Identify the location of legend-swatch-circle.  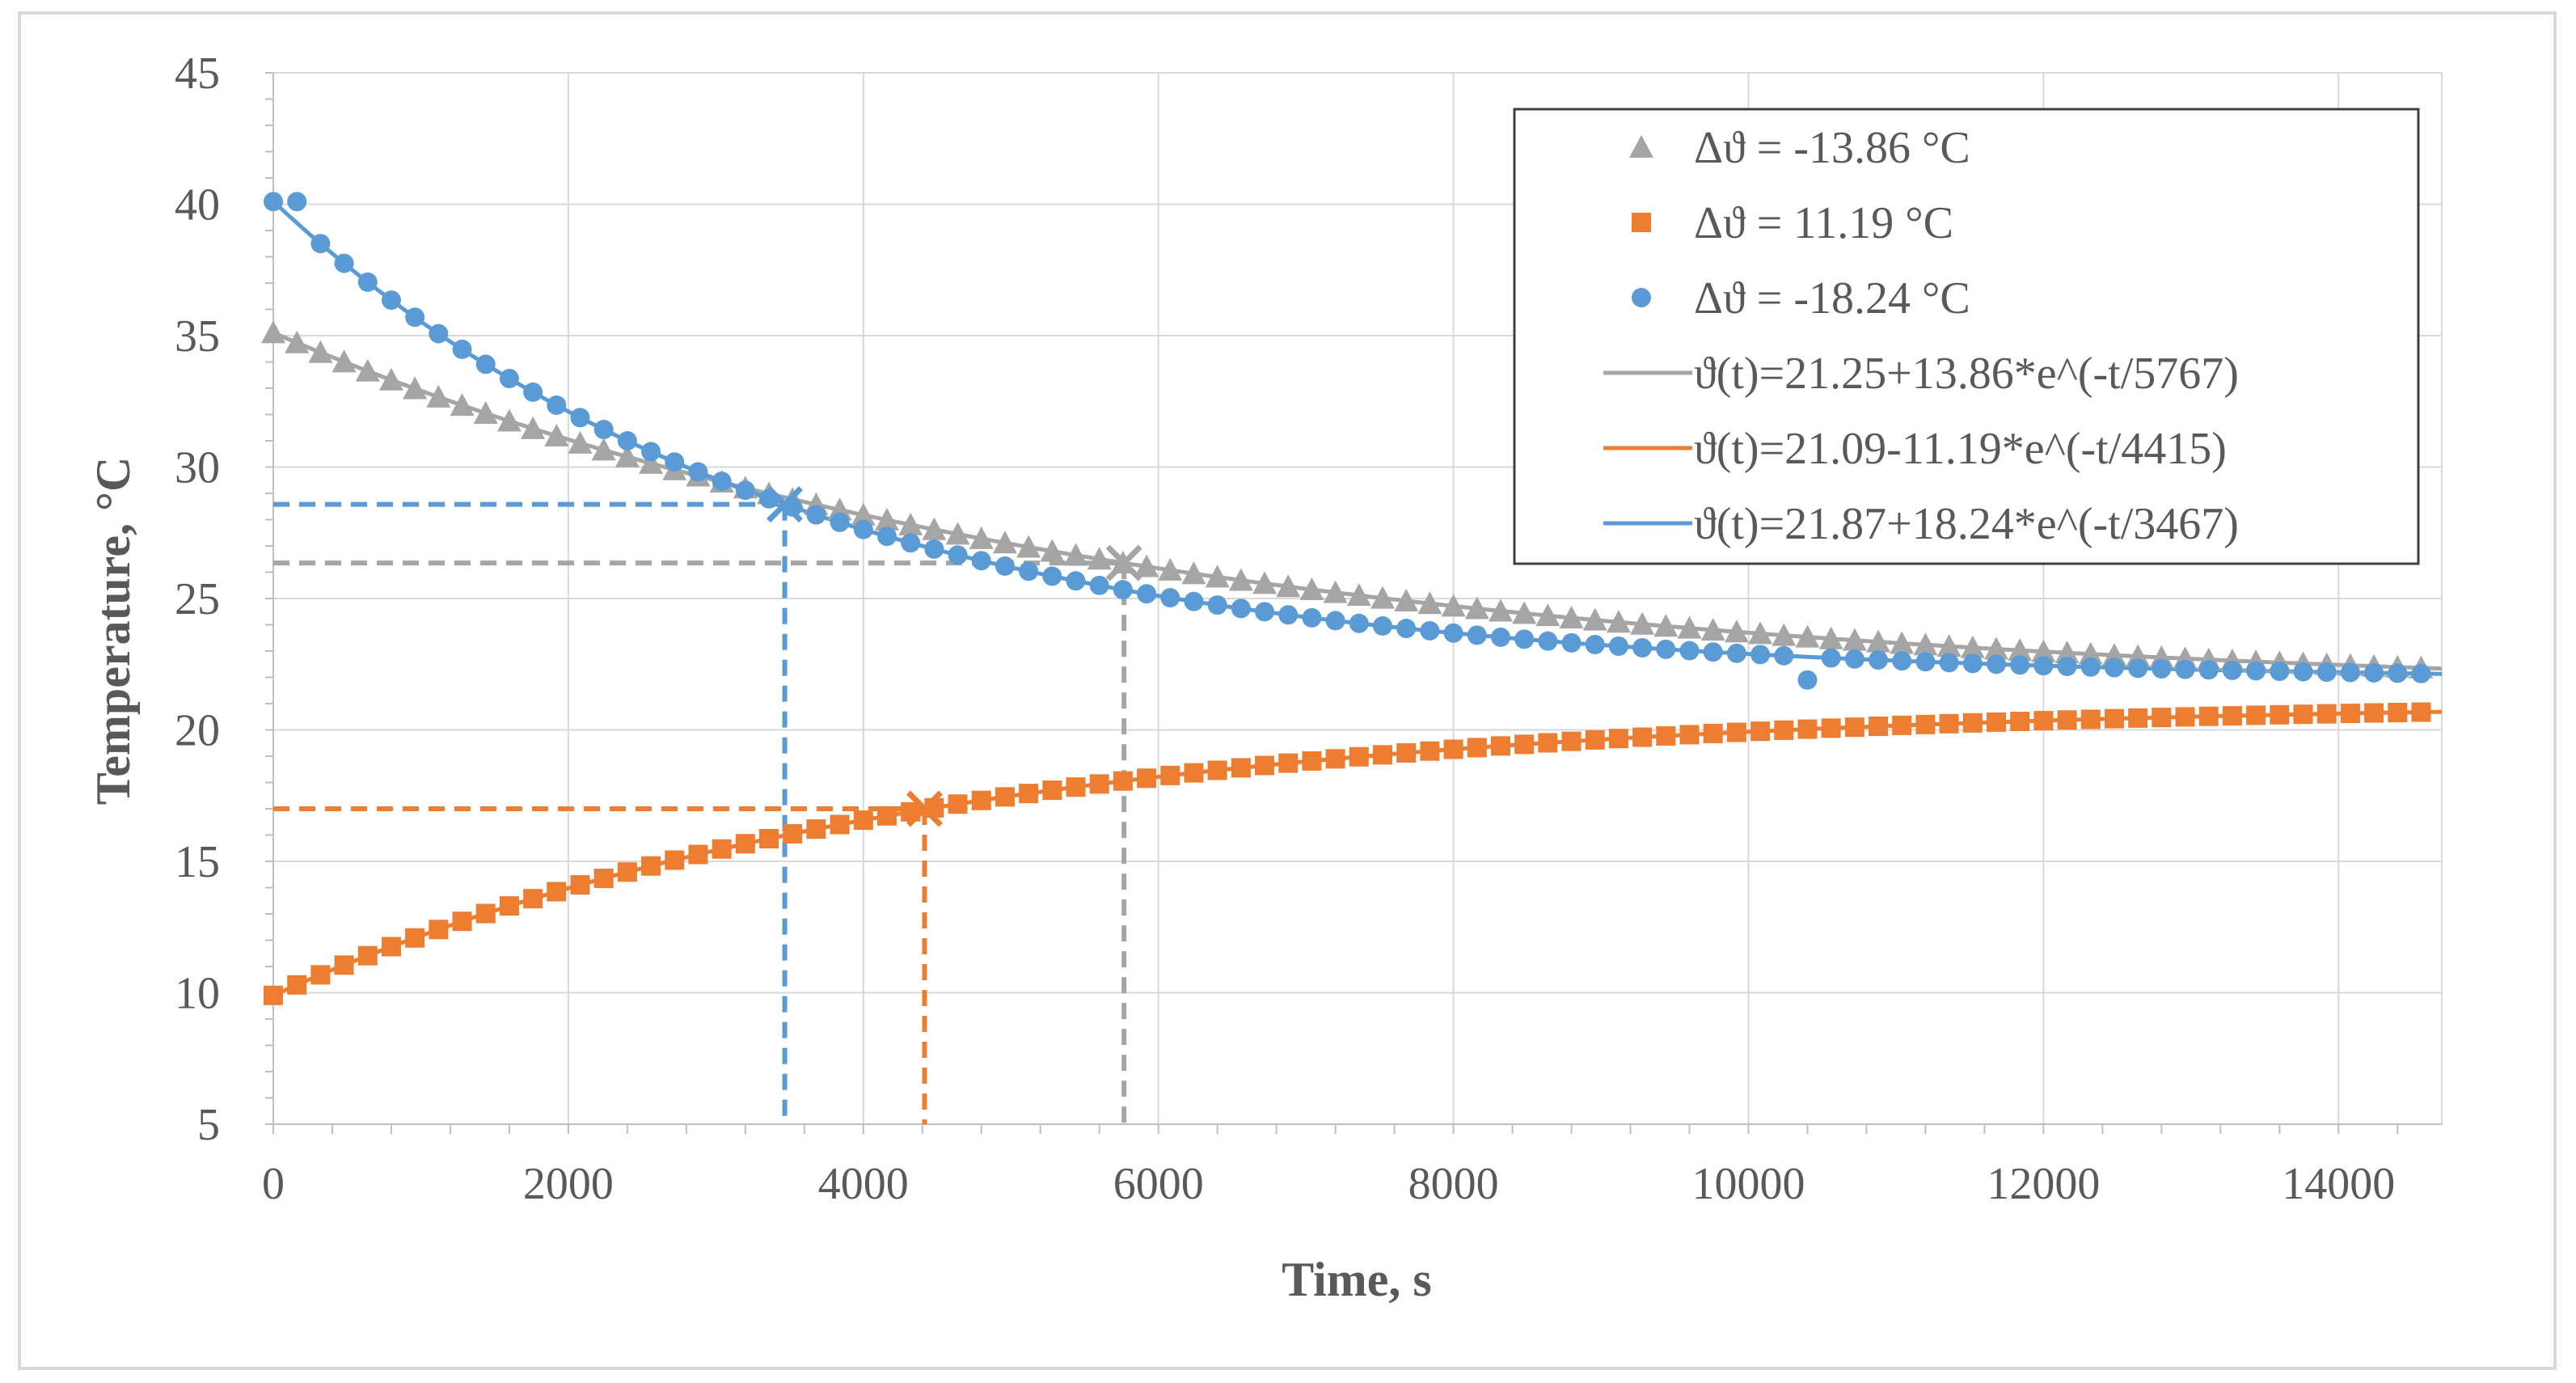
(1641, 297).